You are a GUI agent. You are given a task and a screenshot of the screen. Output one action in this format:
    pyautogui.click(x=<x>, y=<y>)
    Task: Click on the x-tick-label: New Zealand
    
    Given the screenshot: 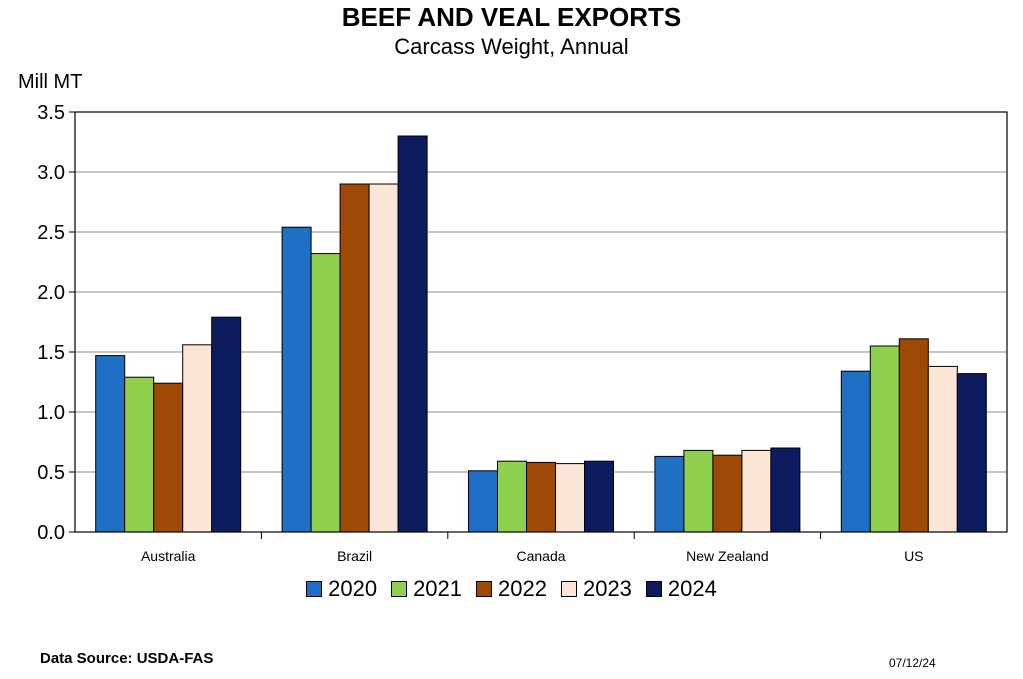 What is the action you would take?
    pyautogui.click(x=727, y=556)
    